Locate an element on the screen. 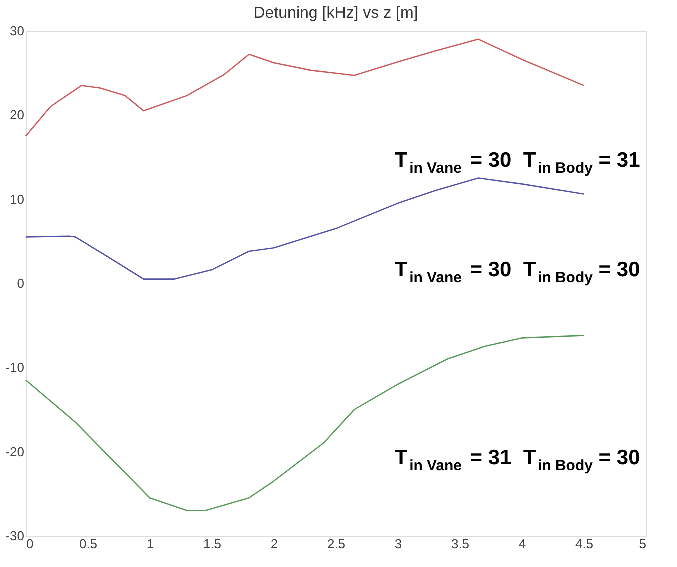 The width and height of the screenshot is (677, 567). y-tick-label: 20 is located at coordinates (17, 115).